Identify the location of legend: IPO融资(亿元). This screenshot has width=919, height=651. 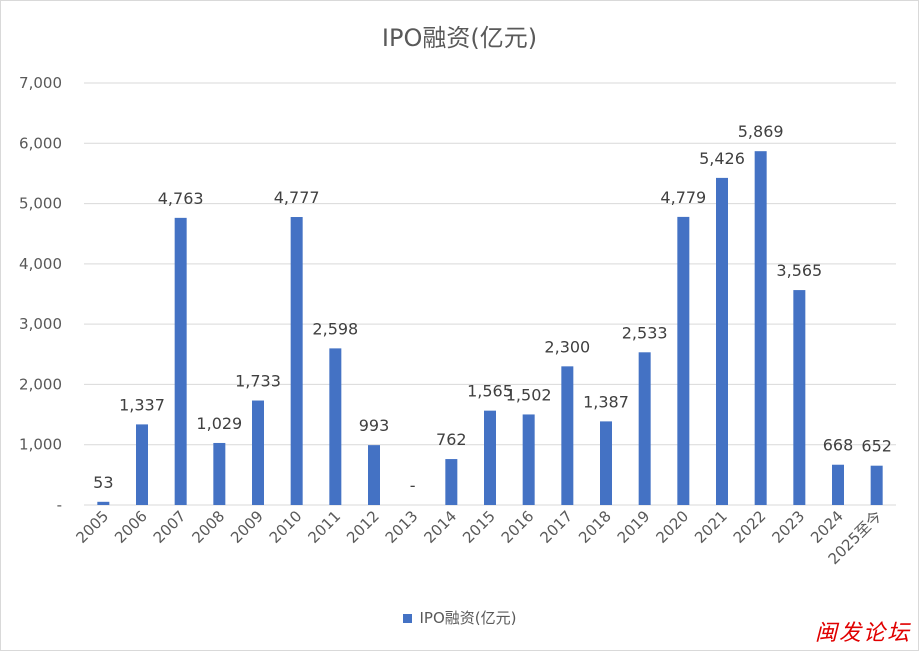
(459, 617).